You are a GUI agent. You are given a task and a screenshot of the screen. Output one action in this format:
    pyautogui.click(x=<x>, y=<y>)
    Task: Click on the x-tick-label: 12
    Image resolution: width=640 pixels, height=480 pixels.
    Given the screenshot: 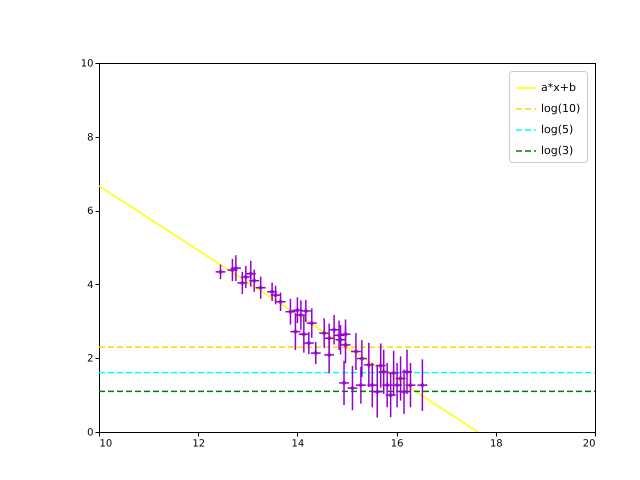 What is the action you would take?
    pyautogui.click(x=199, y=444)
    